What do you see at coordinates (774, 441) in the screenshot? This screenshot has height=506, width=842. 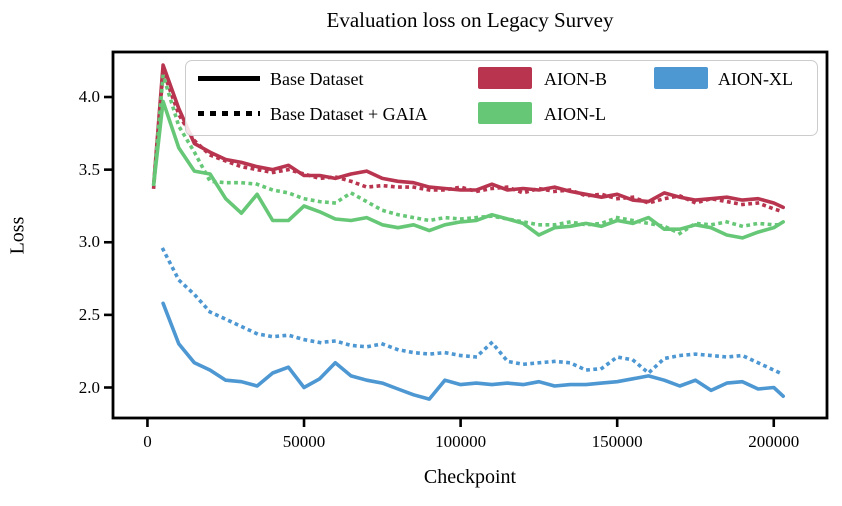 I see `x-tick-label: 200000` at bounding box center [774, 441].